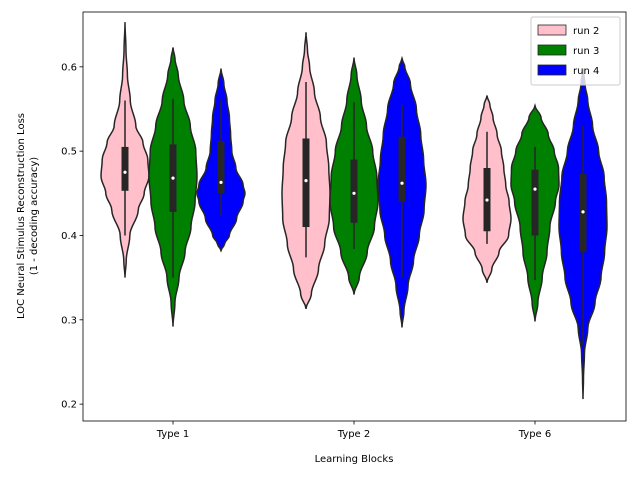 The image size is (640, 480). What do you see at coordinates (586, 31) in the screenshot?
I see `legend-label: run 2` at bounding box center [586, 31].